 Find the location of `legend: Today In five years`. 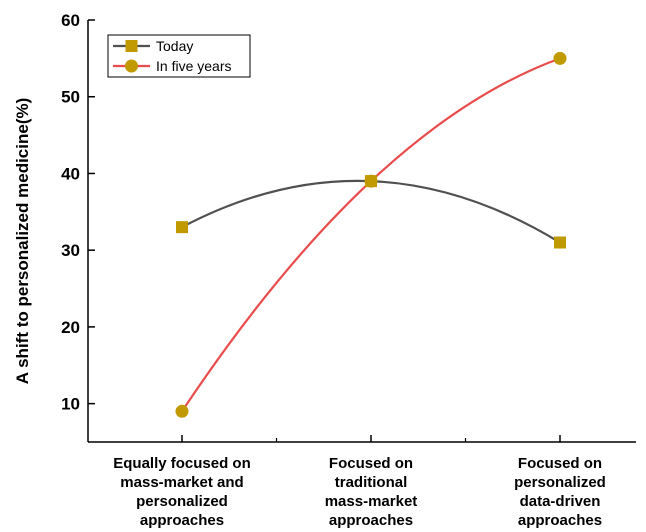

legend: Today In five years is located at coordinates (179, 56).